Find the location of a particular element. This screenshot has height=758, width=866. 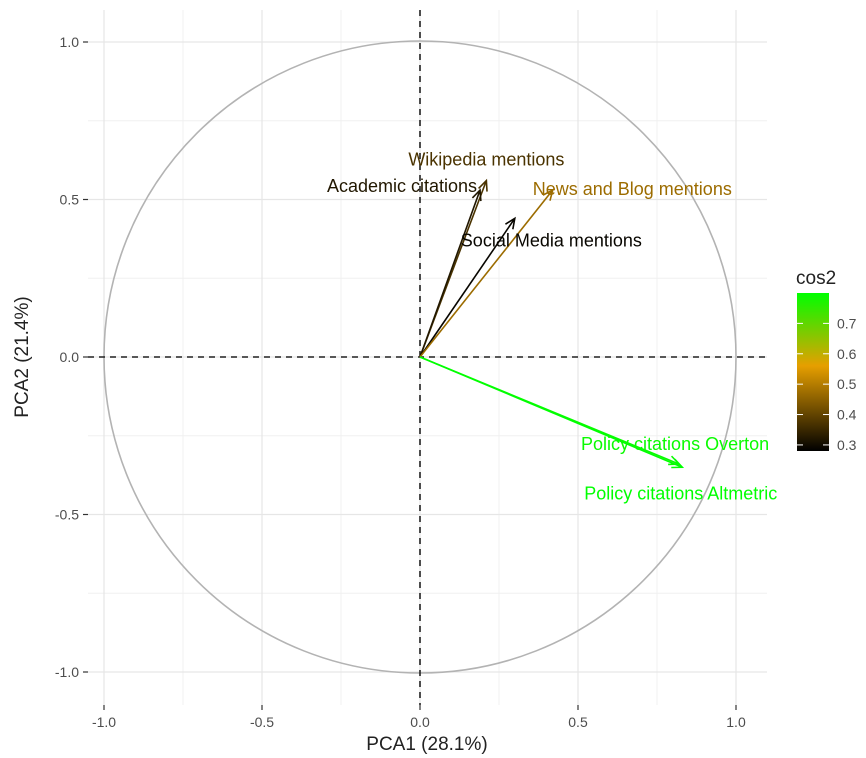

variable-label: Wikipedia mentions is located at coordinates (486, 160).